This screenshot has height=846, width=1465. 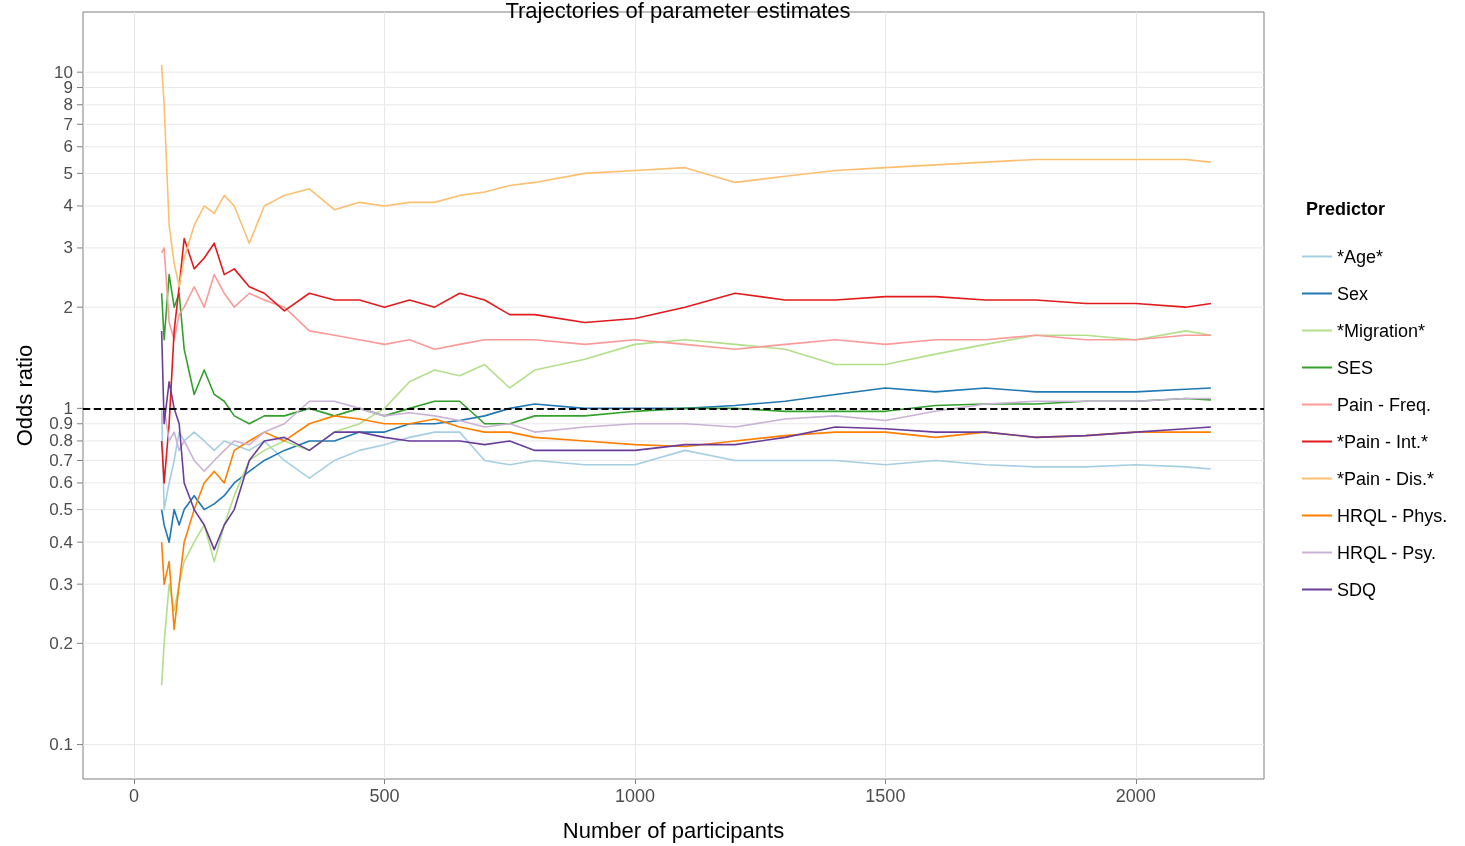 I want to click on legend-label: SES, so click(x=1355, y=367).